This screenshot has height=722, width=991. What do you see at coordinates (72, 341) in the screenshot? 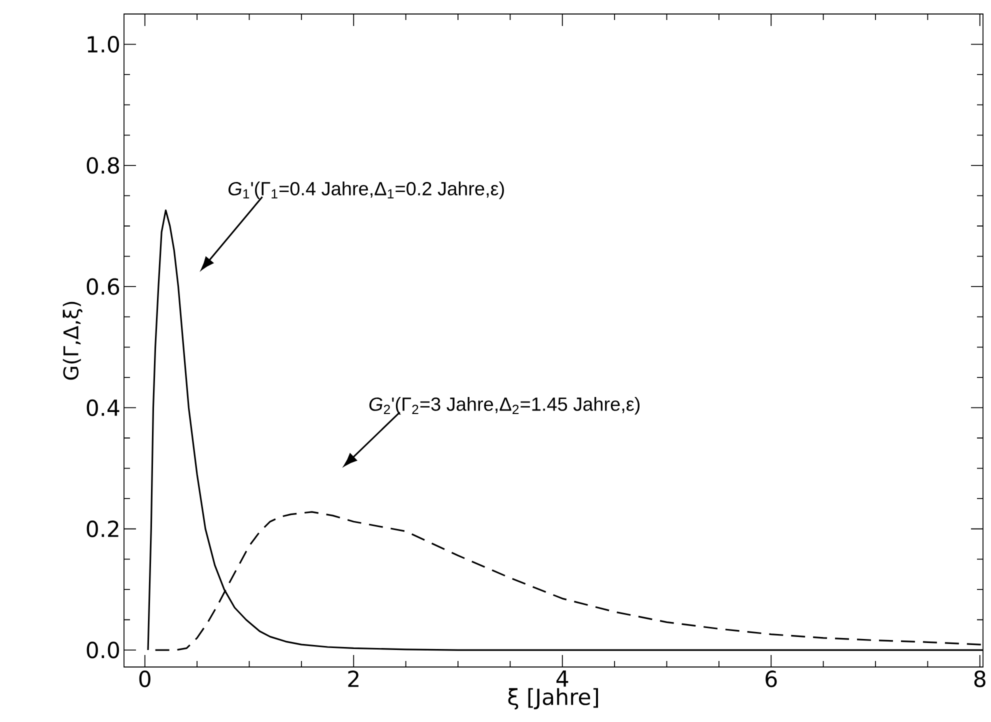
I see `y-axis-title: G(Γ,Δ,ξ)` at bounding box center [72, 341].